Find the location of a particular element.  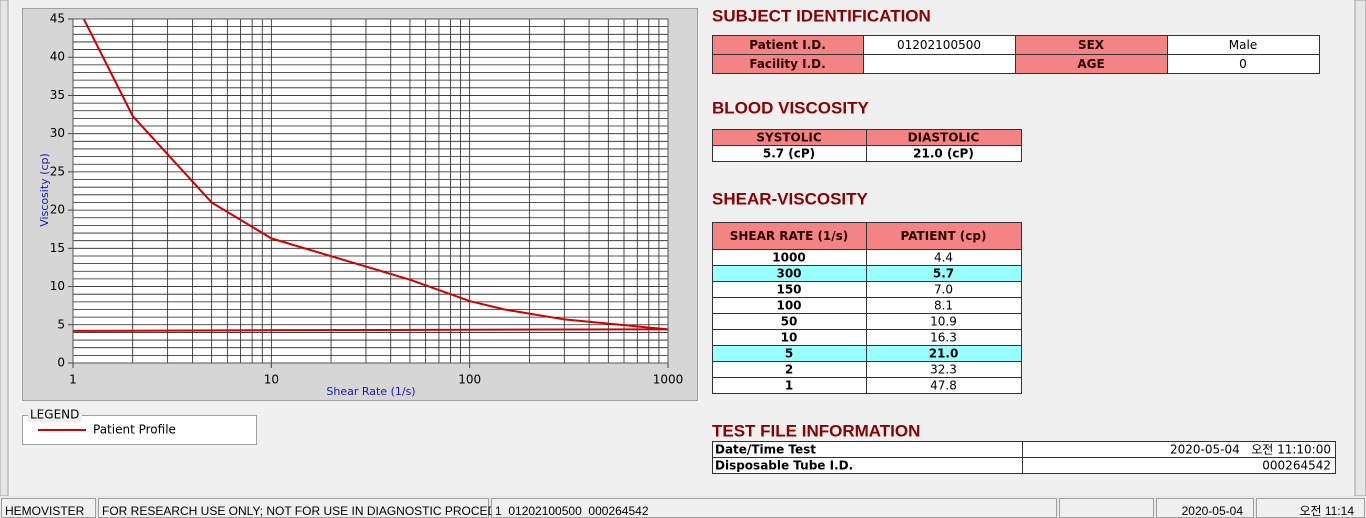

y-tick-label: 25 is located at coordinates (57, 171).